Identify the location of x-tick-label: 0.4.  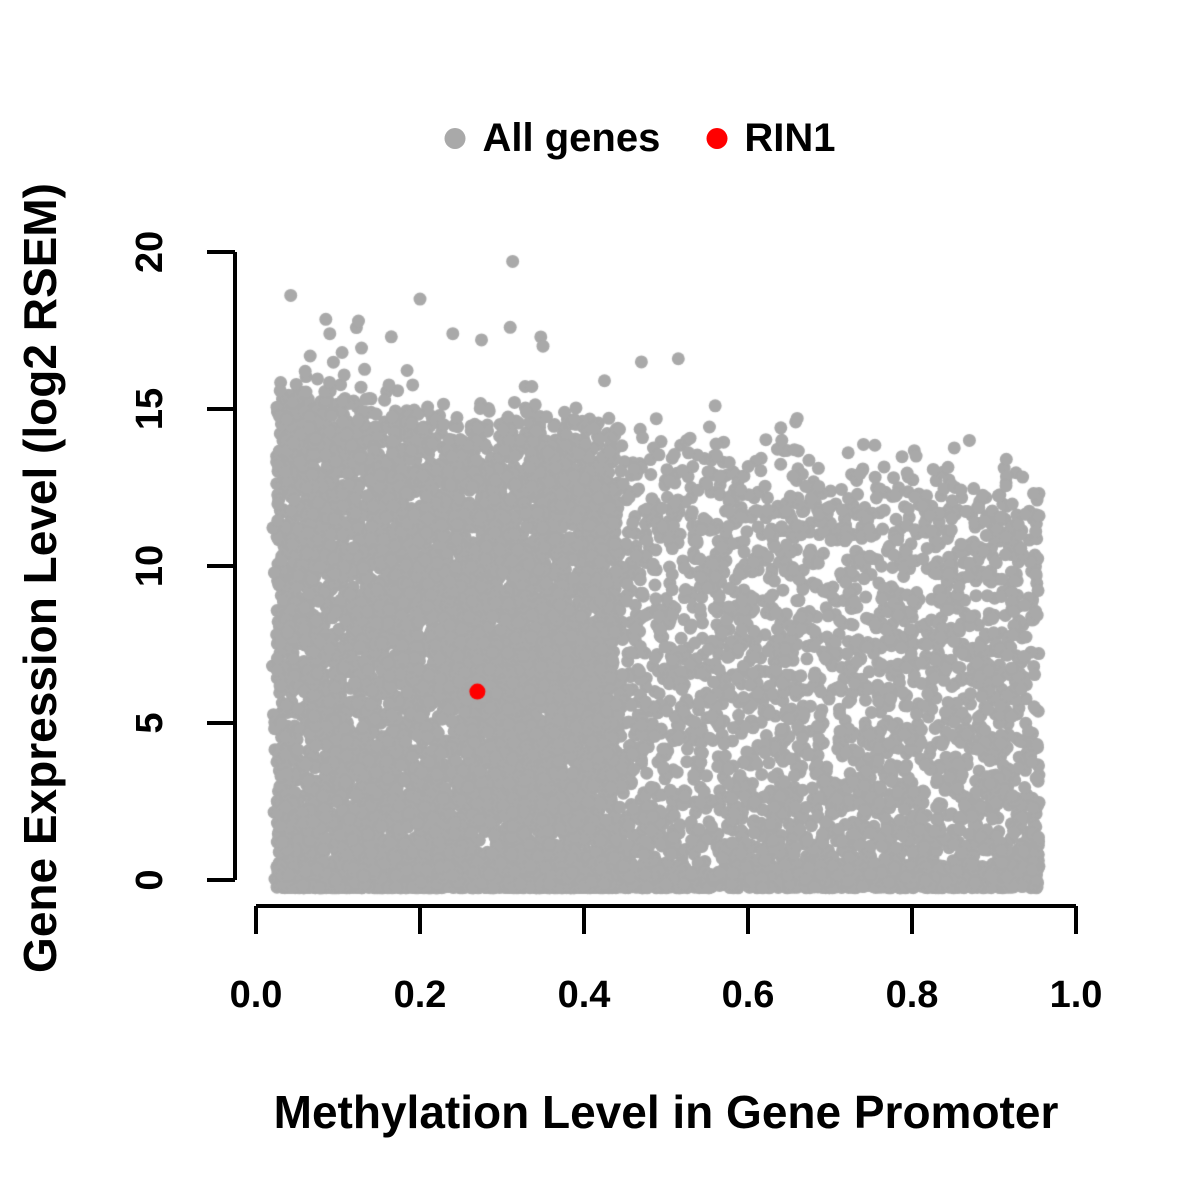
(584, 995).